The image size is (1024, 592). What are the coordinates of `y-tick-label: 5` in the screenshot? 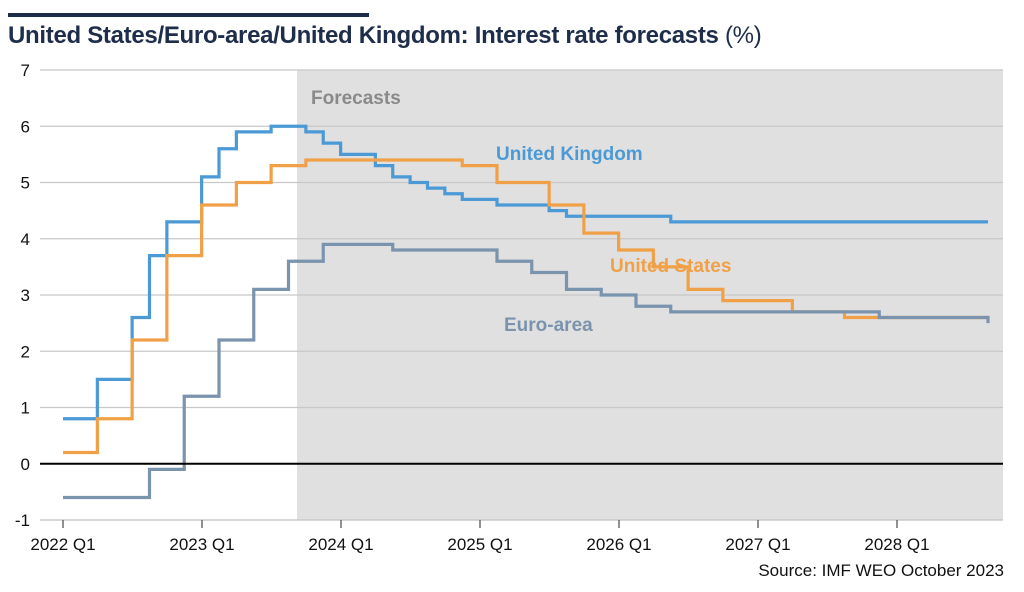 It's located at (25, 183).